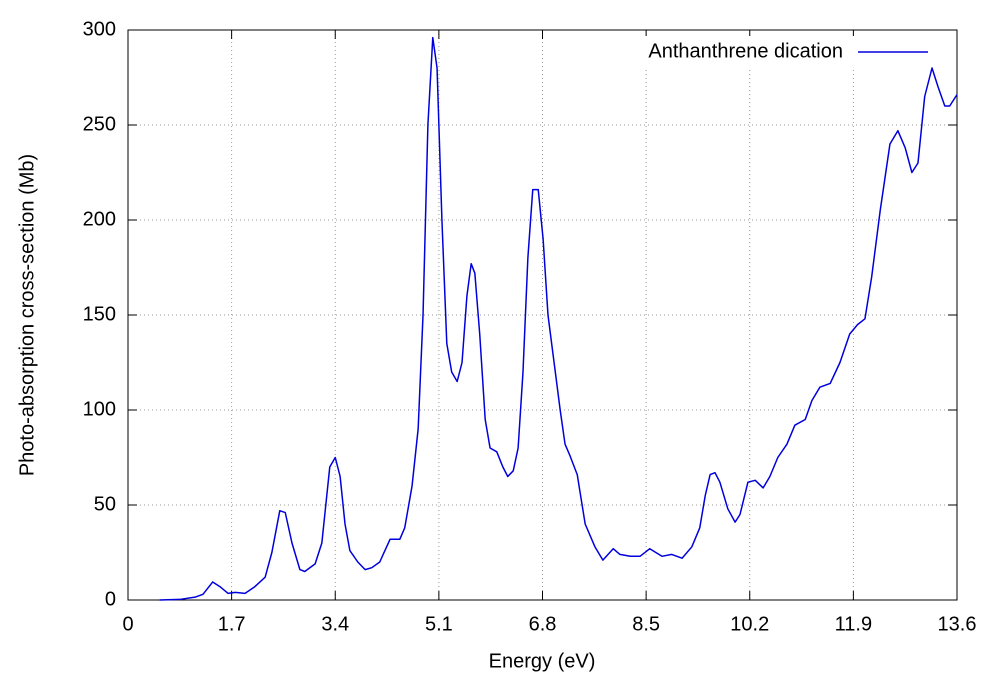 Image resolution: width=1000 pixels, height=700 pixels. I want to click on y-tick-label: 100, so click(99, 409).